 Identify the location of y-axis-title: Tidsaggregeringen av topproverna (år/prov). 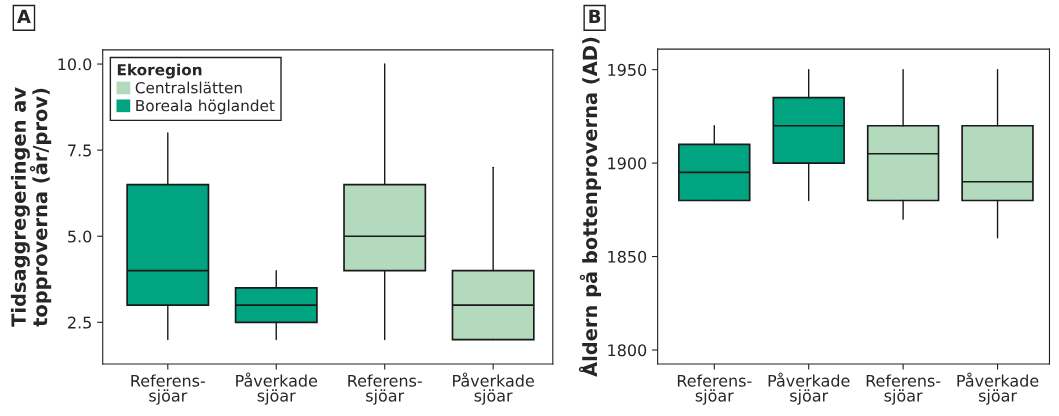
(31, 207).